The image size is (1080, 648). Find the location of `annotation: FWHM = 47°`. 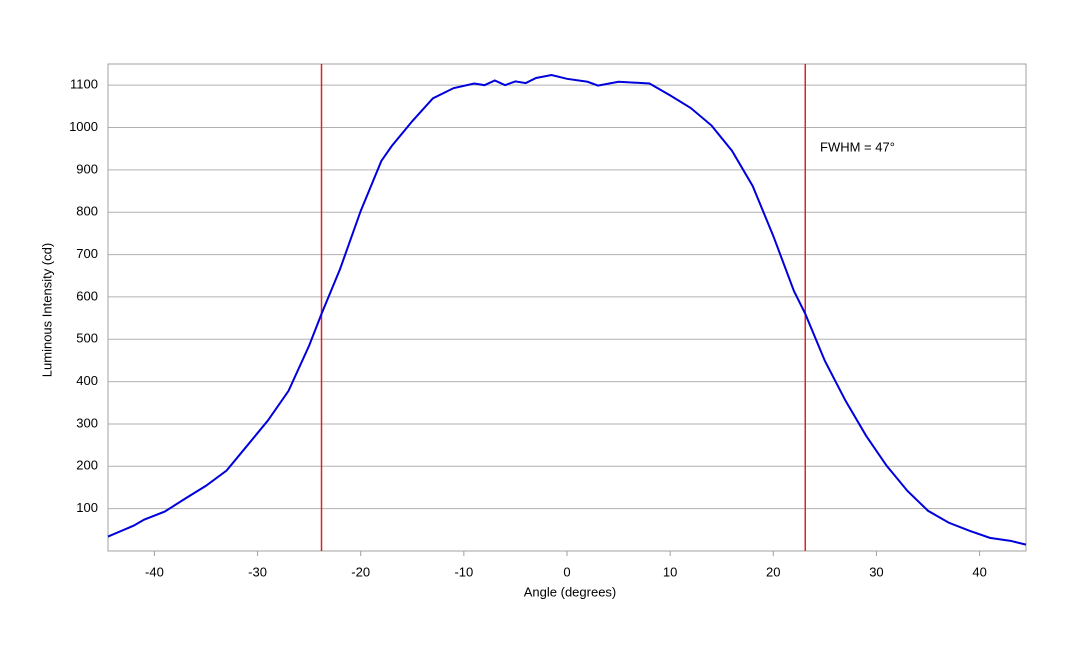

annotation: FWHM = 47° is located at coordinates (857, 146).